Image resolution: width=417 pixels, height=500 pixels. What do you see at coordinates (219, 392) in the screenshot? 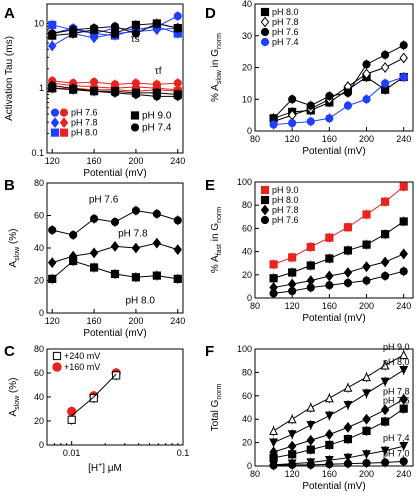
I see `y-label-sub: norm` at bounding box center [219, 392].